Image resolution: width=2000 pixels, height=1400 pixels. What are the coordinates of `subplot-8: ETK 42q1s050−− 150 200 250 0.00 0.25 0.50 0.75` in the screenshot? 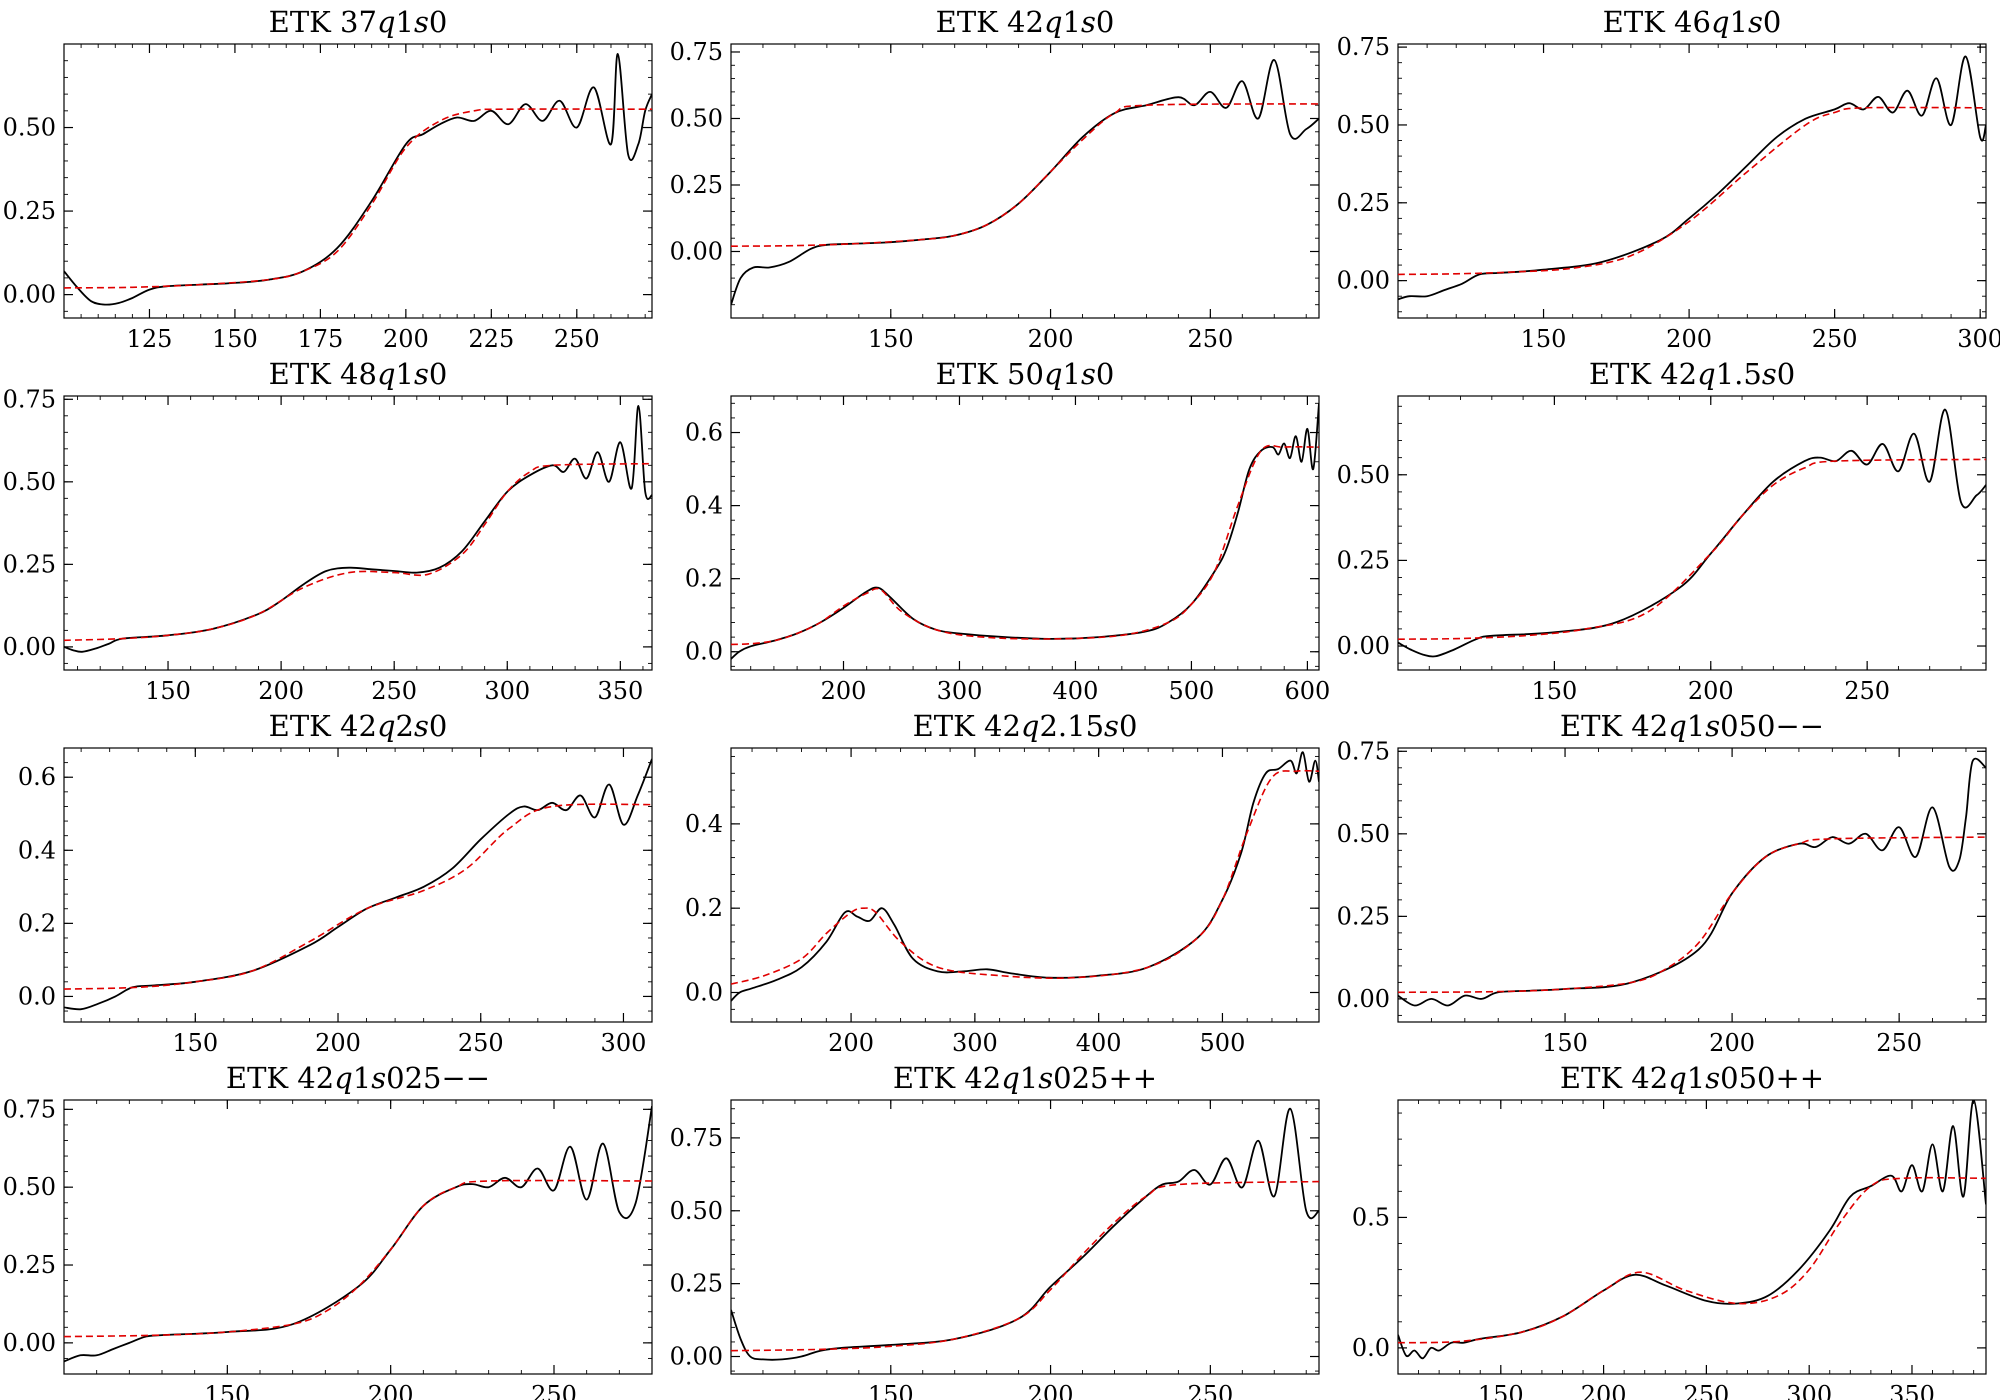 It's located at (1662, 883).